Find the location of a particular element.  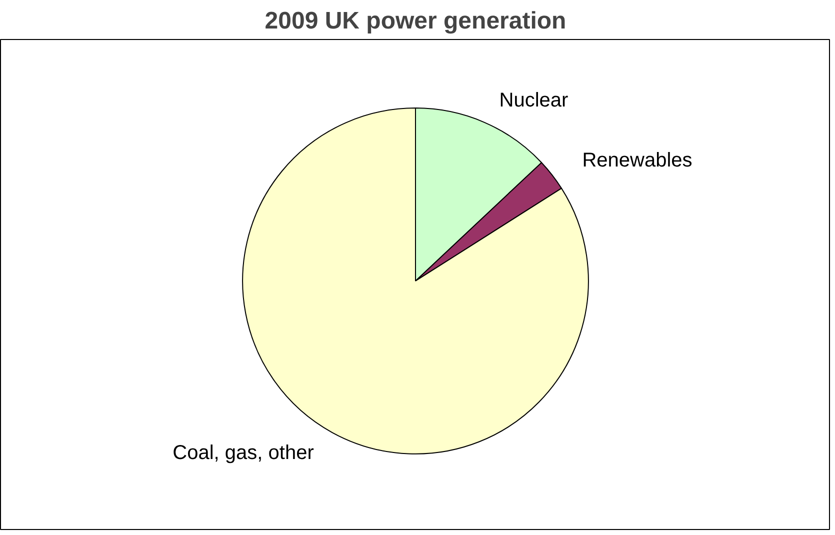

chart-title: 2009 UK power generation is located at coordinates (415, 21).